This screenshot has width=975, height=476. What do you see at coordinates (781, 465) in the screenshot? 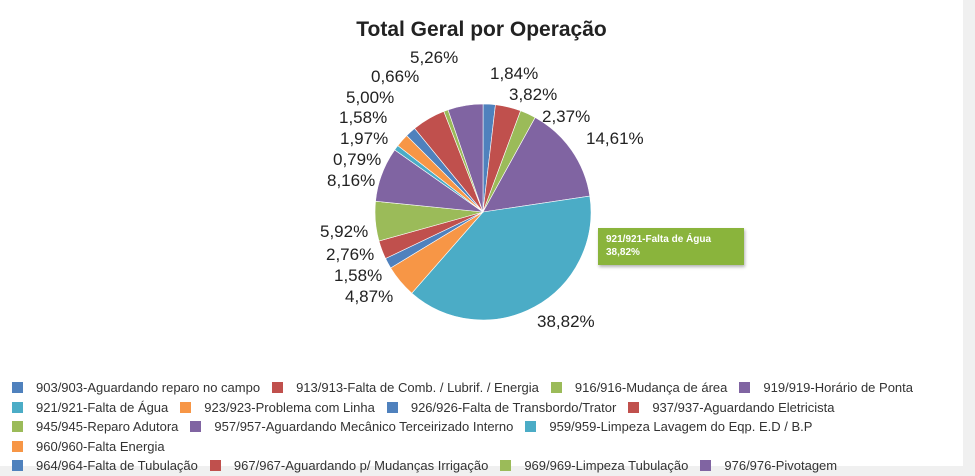
I see `legend-label: 976/976-Pivotagem` at bounding box center [781, 465].